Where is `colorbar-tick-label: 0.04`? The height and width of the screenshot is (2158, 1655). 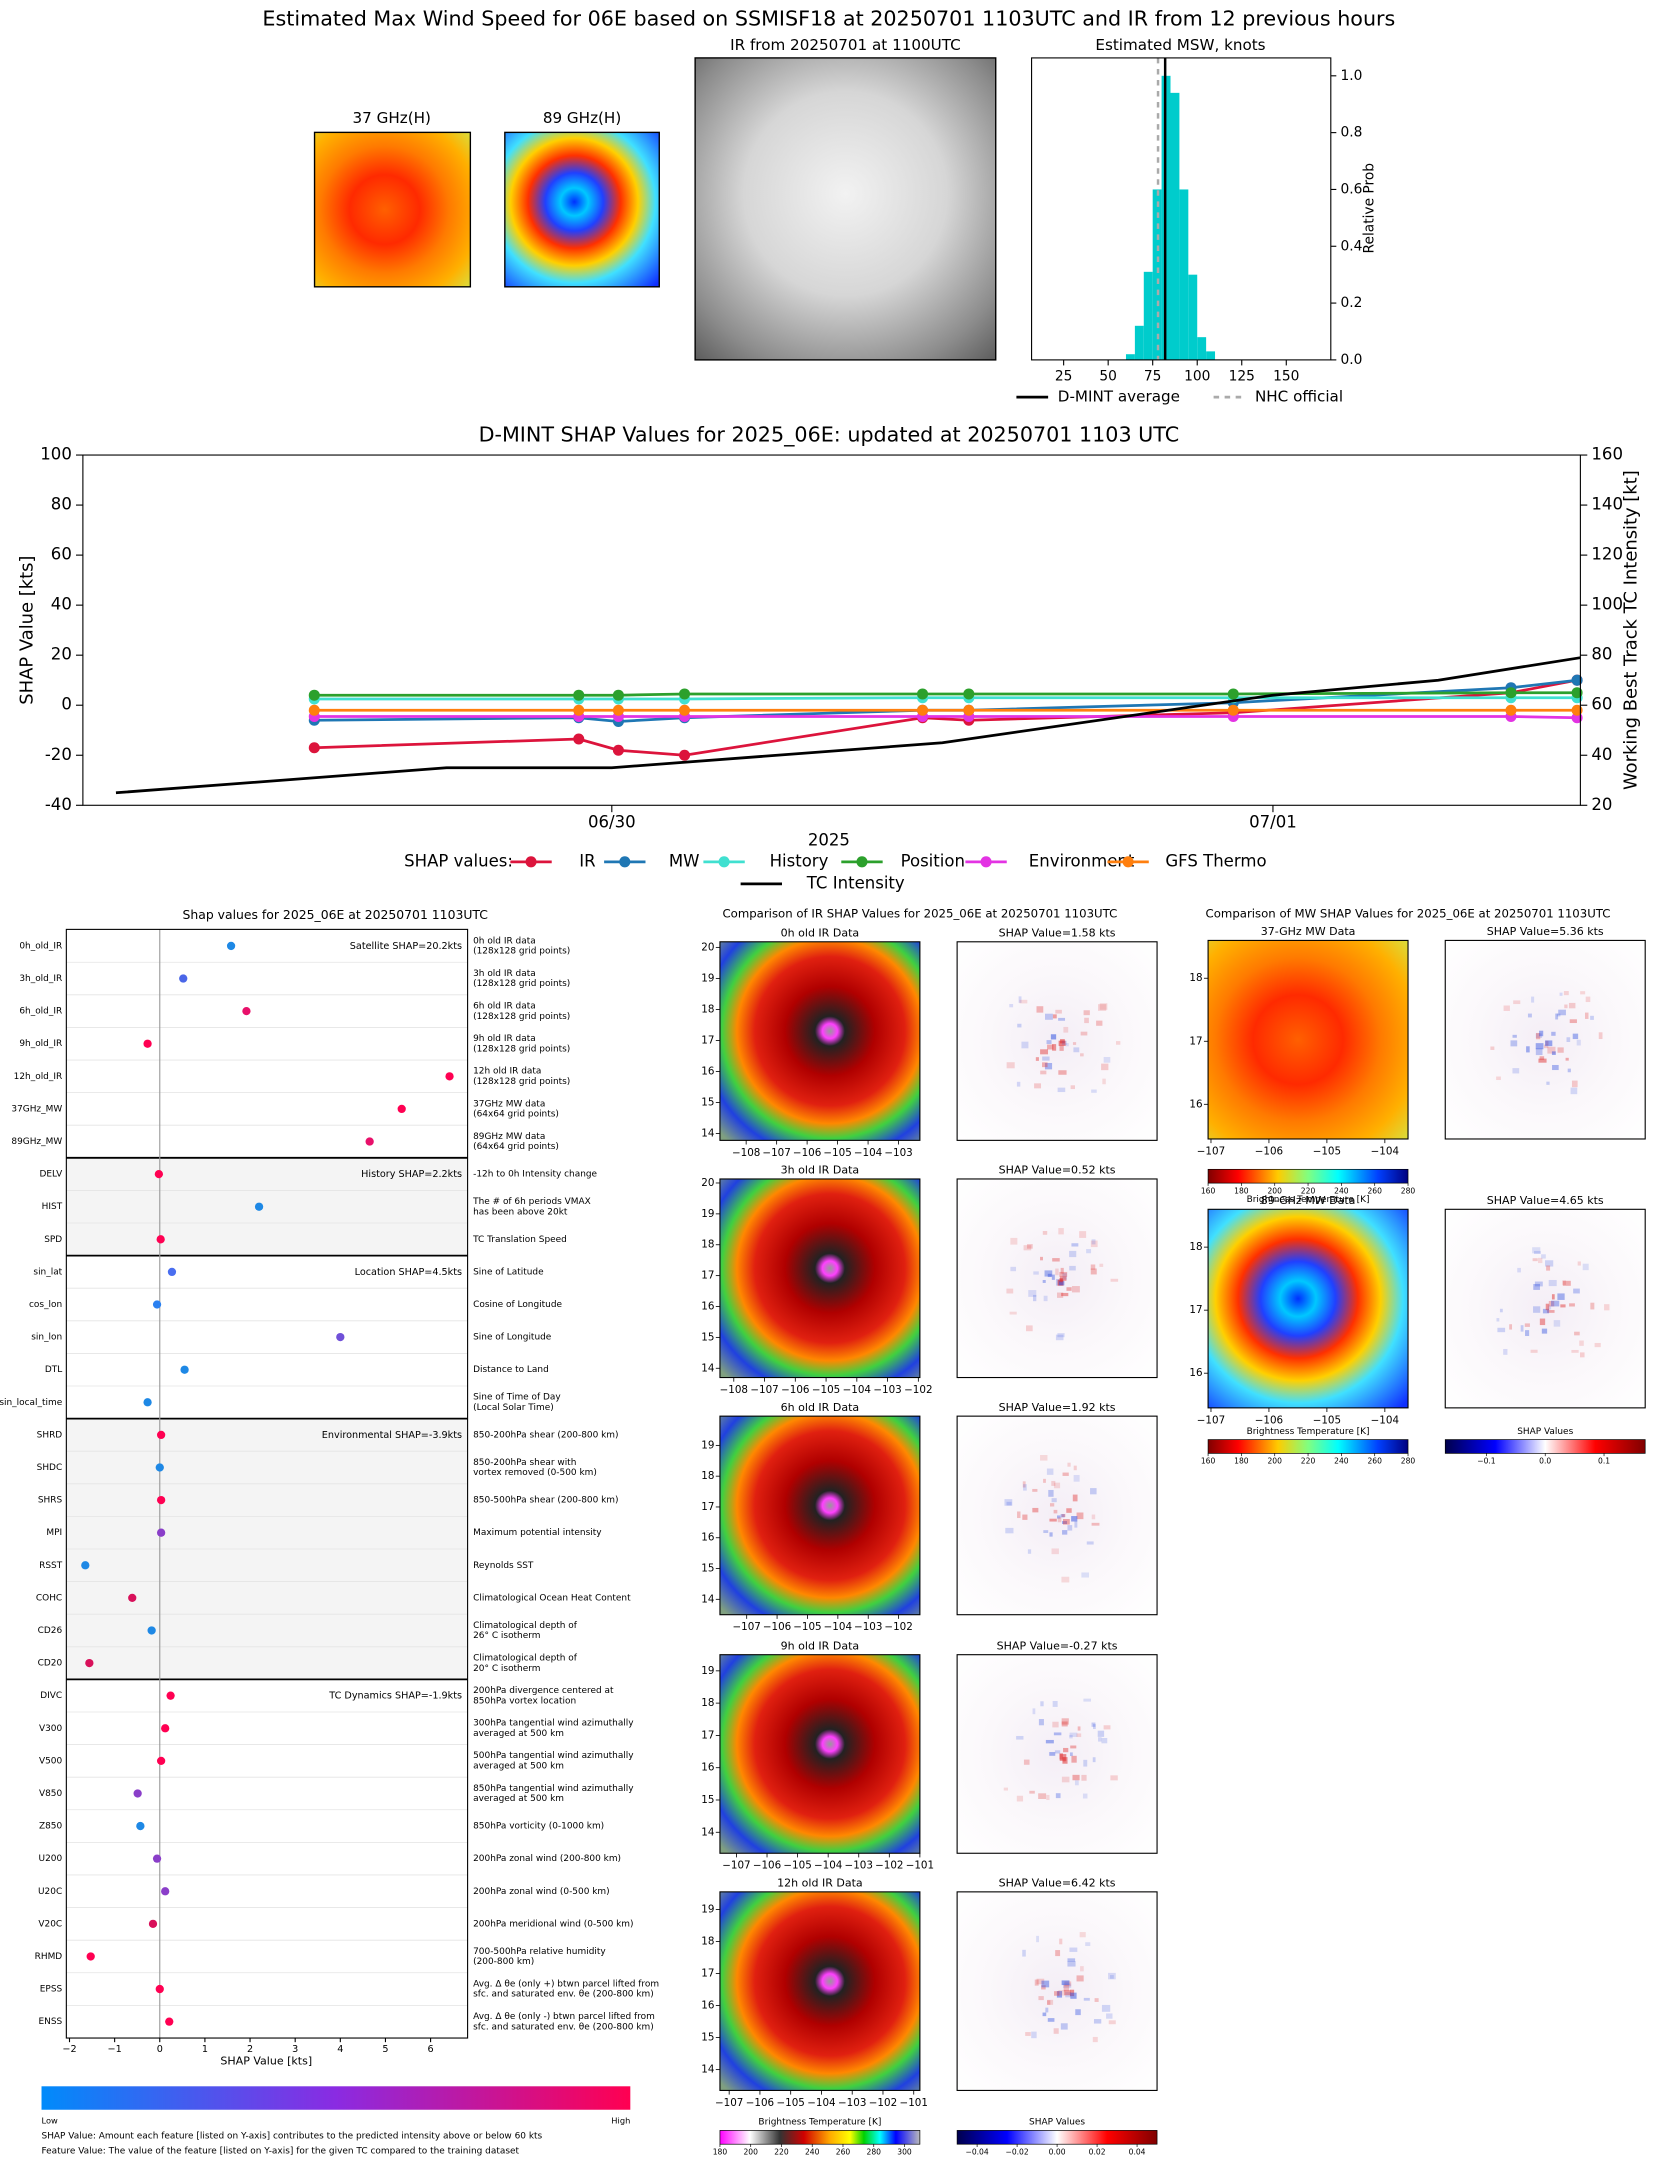 colorbar-tick-label: 0.04 is located at coordinates (1137, 2151).